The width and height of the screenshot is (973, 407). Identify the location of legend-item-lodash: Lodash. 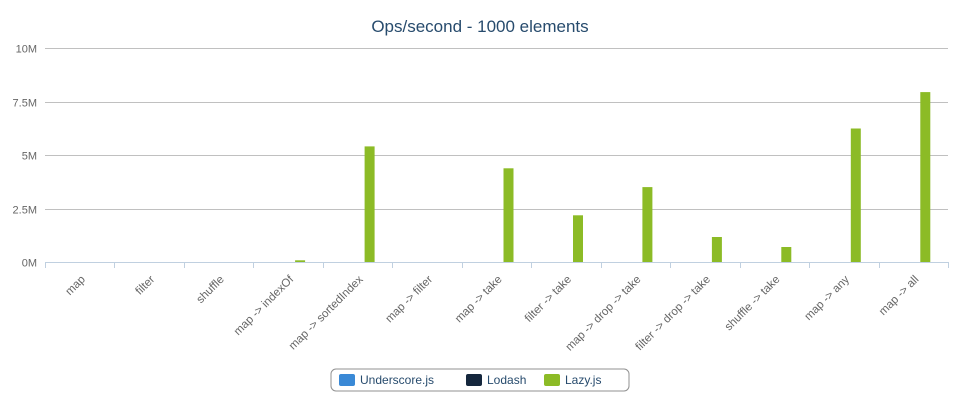
(496, 380).